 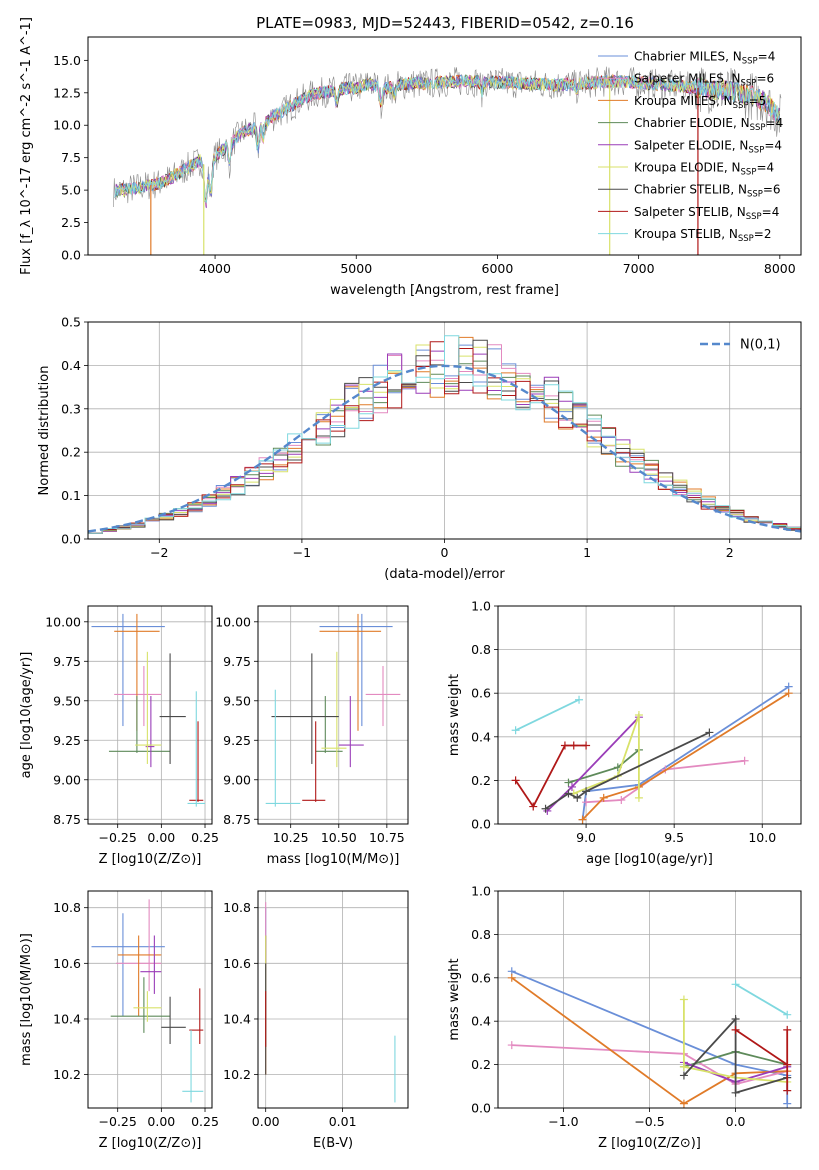 I want to click on axis-label-x: E(B-V), so click(x=333, y=1143).